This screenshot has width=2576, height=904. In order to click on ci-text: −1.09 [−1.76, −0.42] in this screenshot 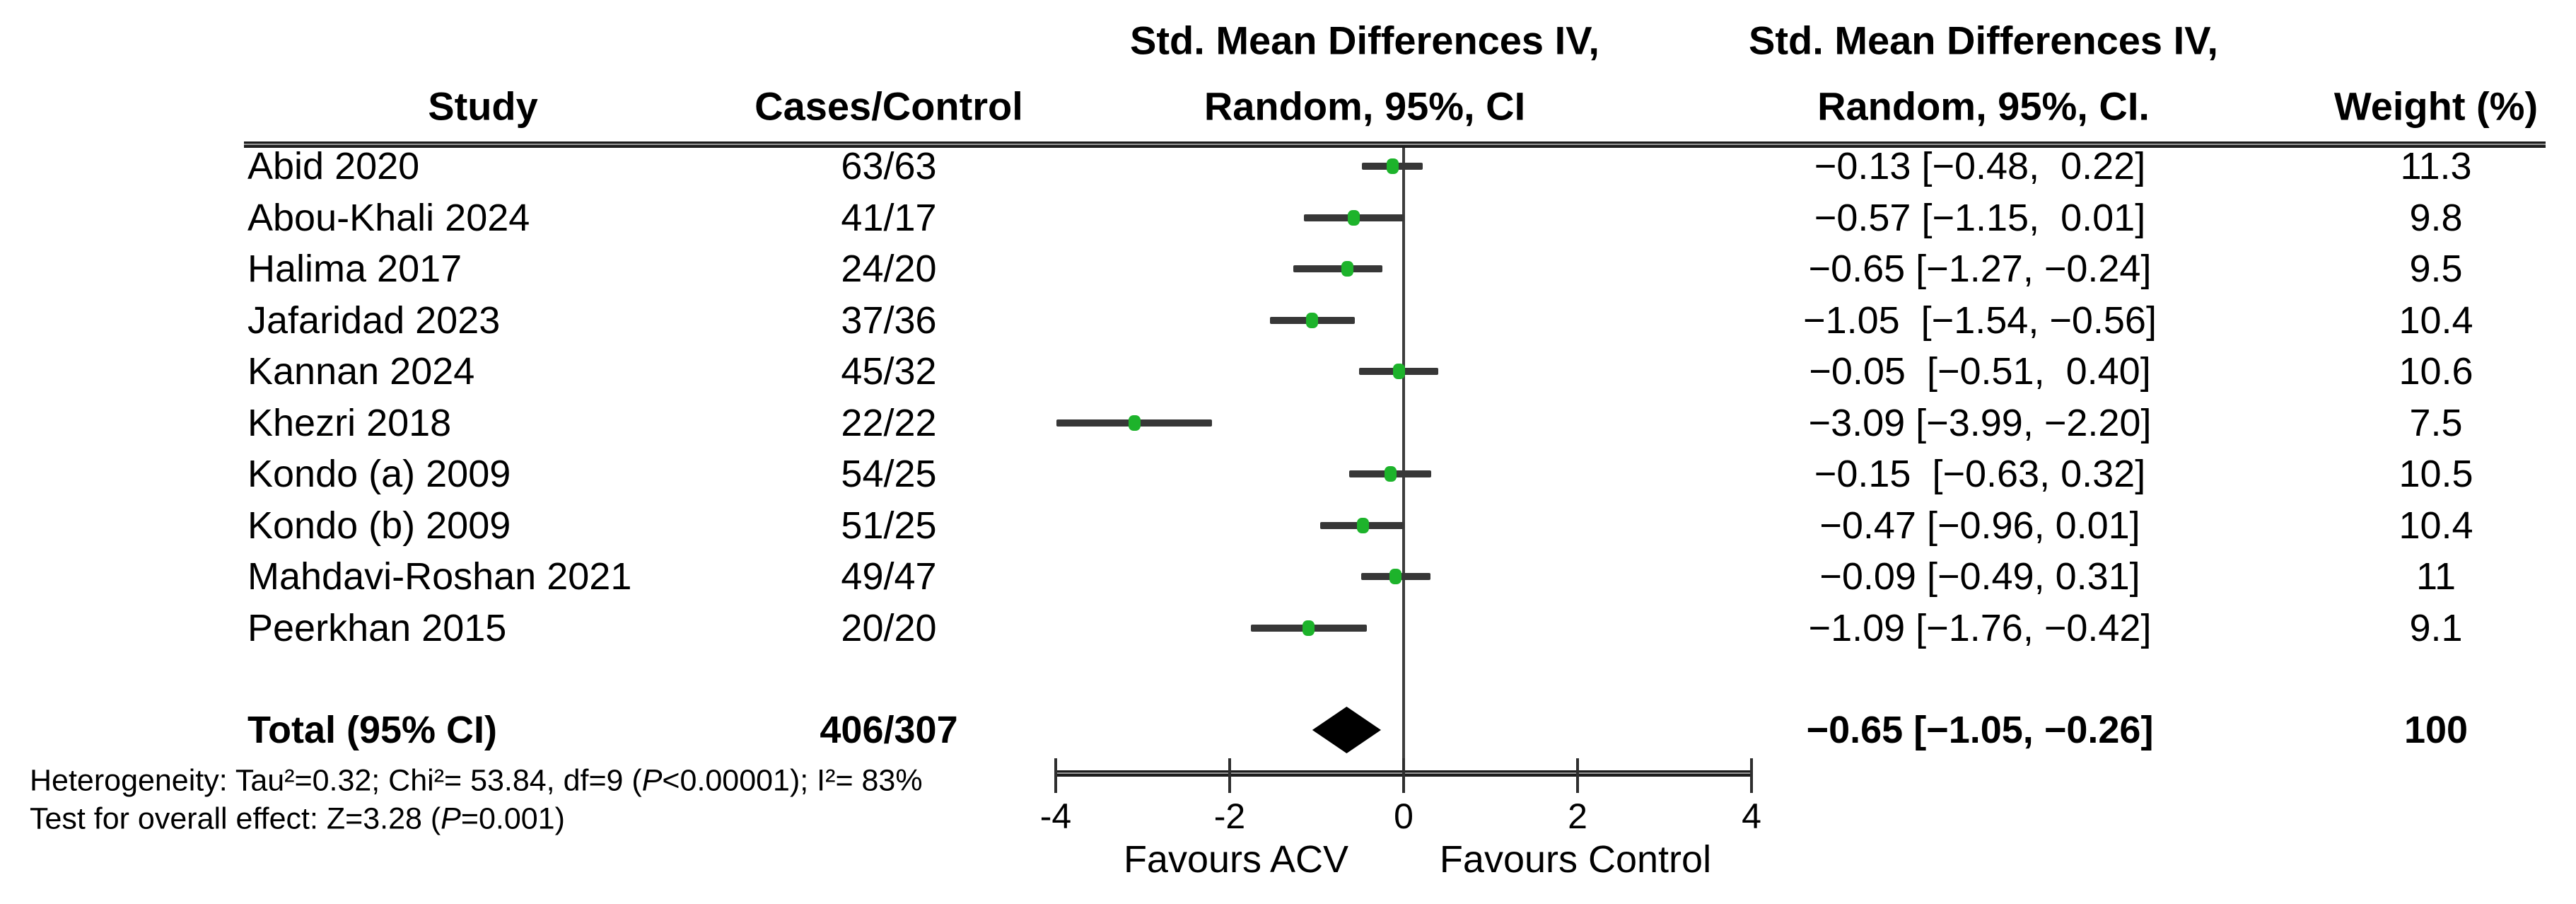, I will do `click(1980, 627)`.